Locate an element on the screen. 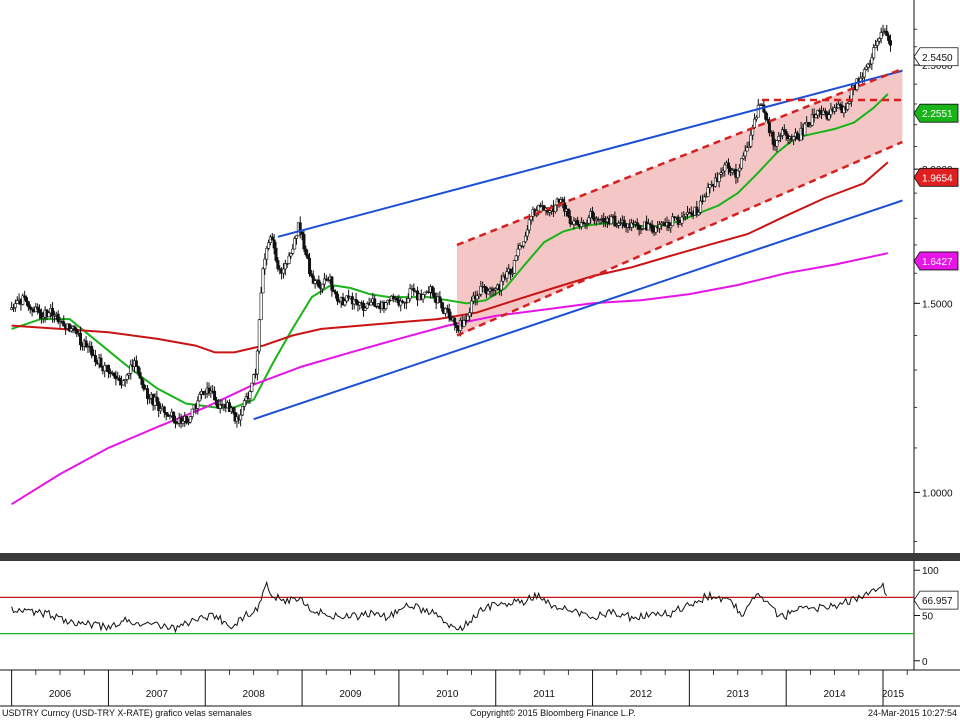  oscillator-y-tick-label: 50 is located at coordinates (928, 617).